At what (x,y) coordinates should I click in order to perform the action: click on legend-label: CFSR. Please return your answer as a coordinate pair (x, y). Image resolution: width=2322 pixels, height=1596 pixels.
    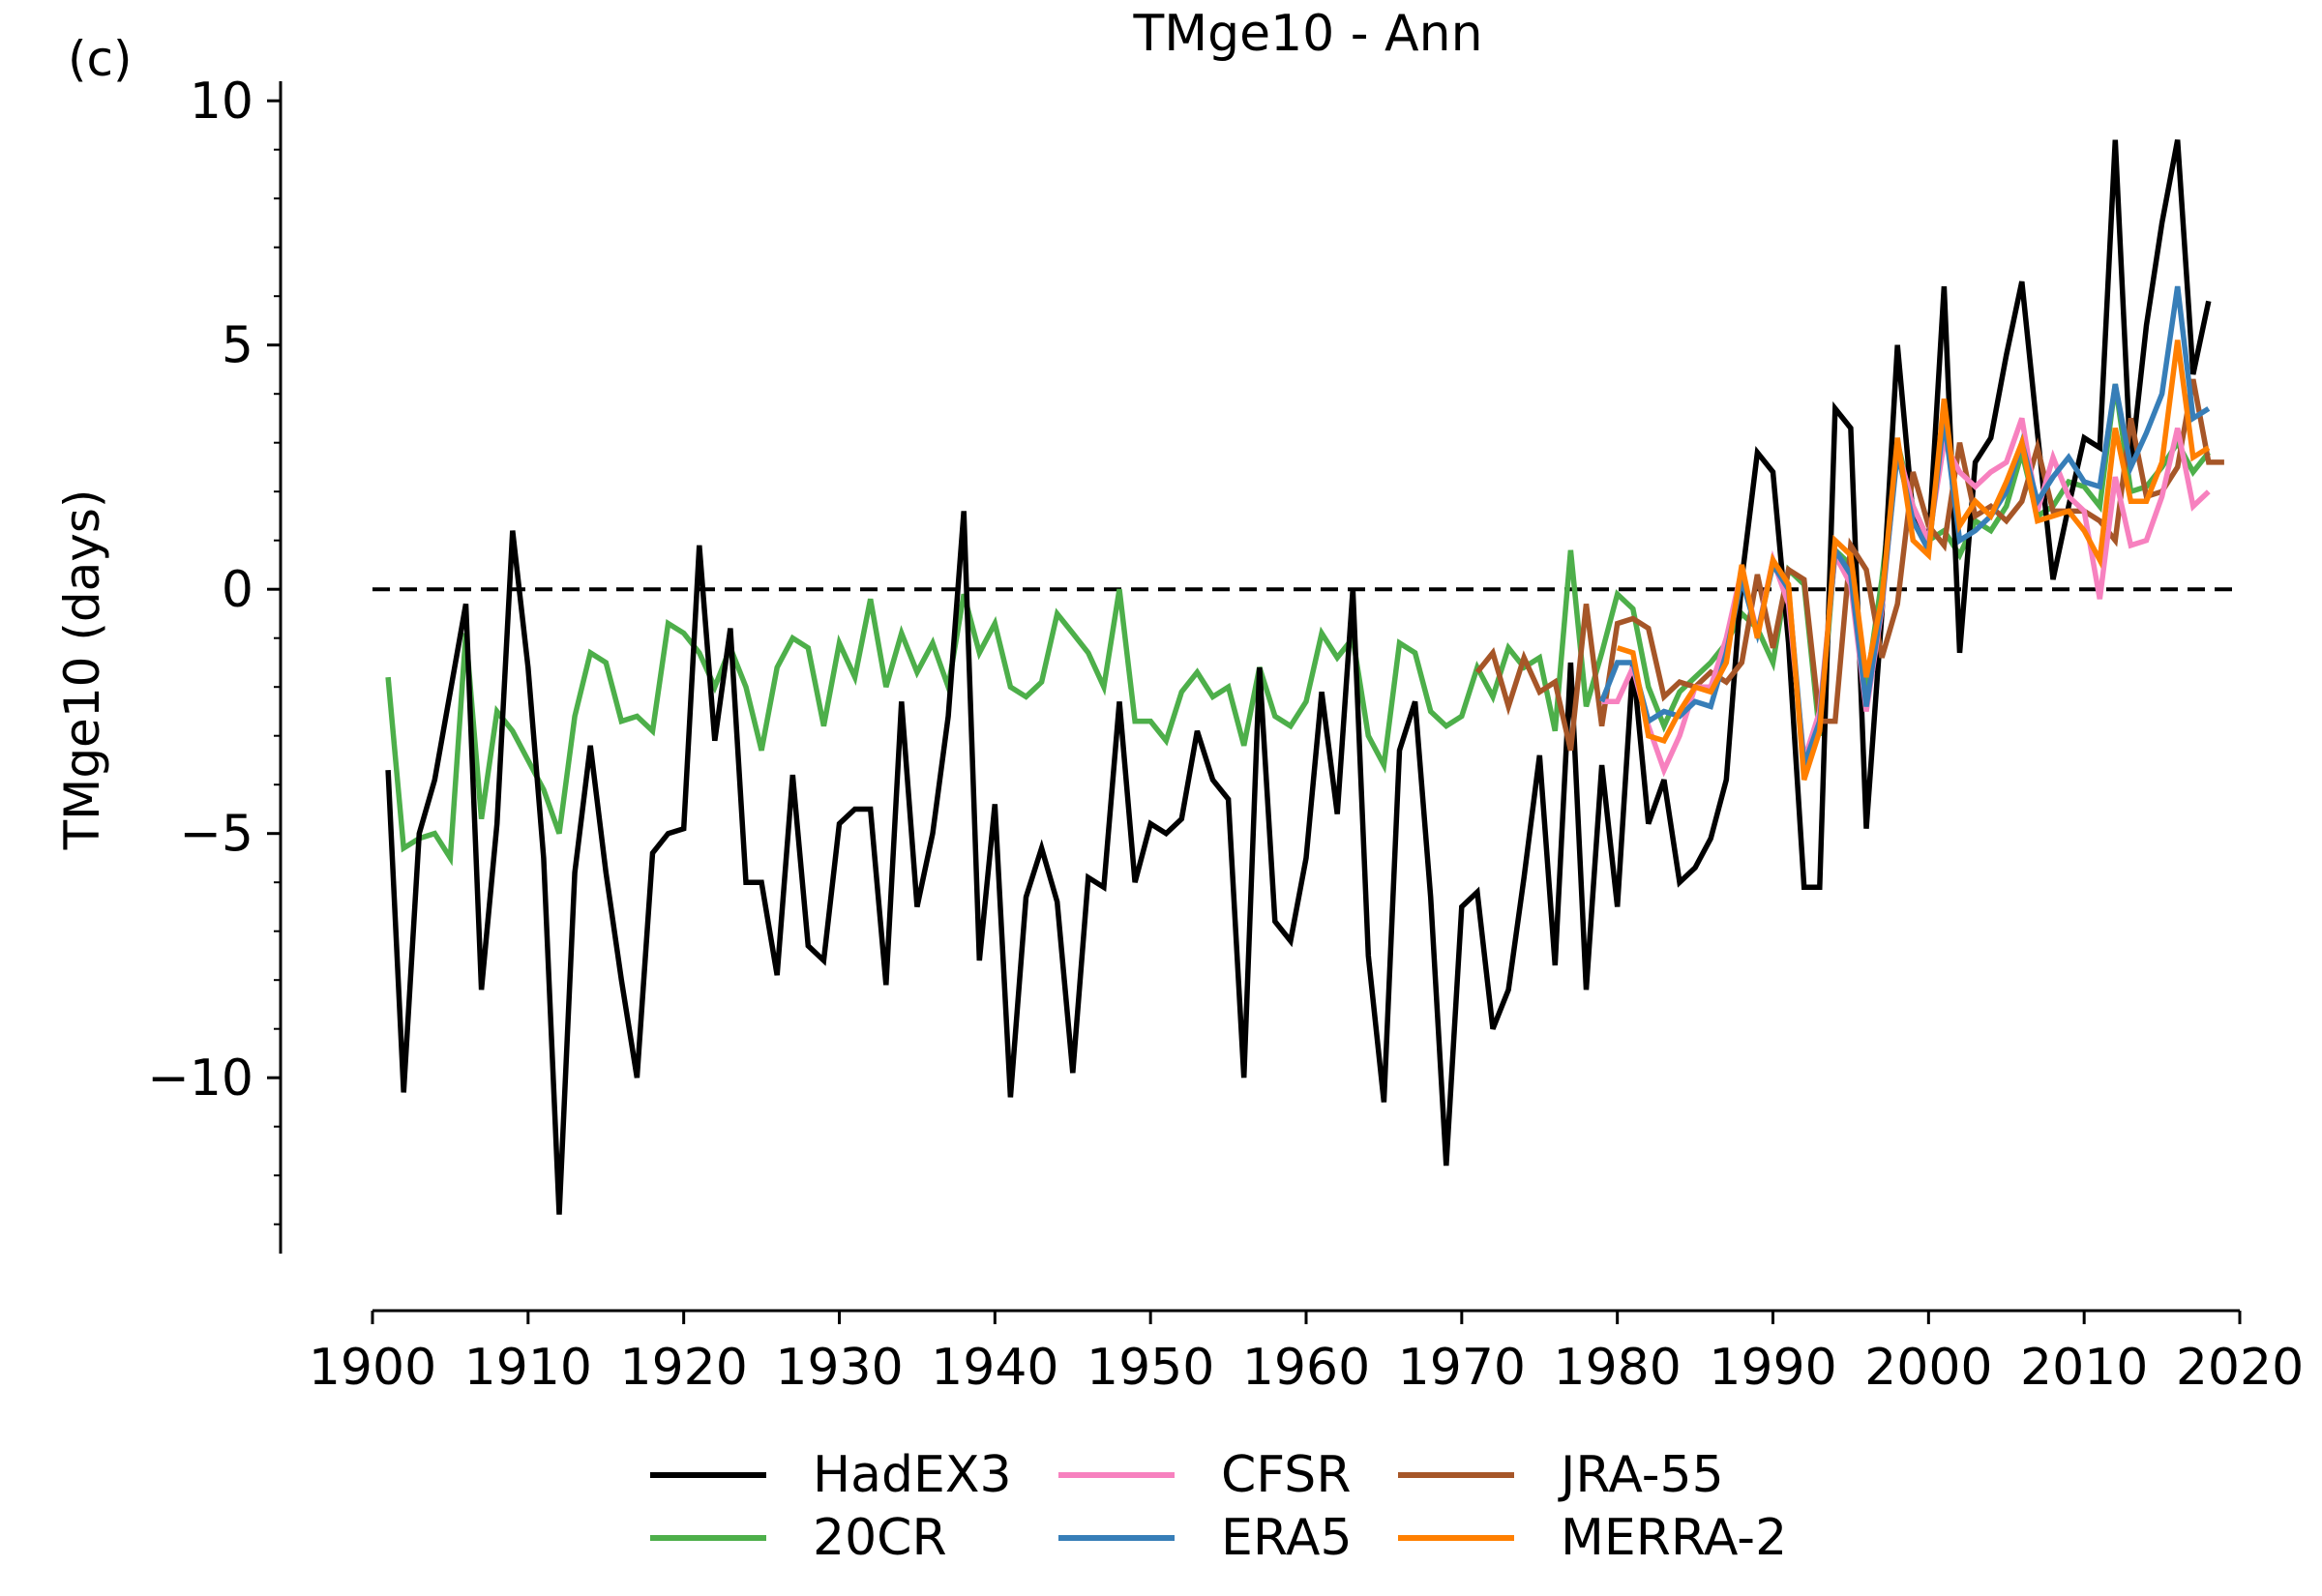
    Looking at the image, I should click on (1286, 1475).